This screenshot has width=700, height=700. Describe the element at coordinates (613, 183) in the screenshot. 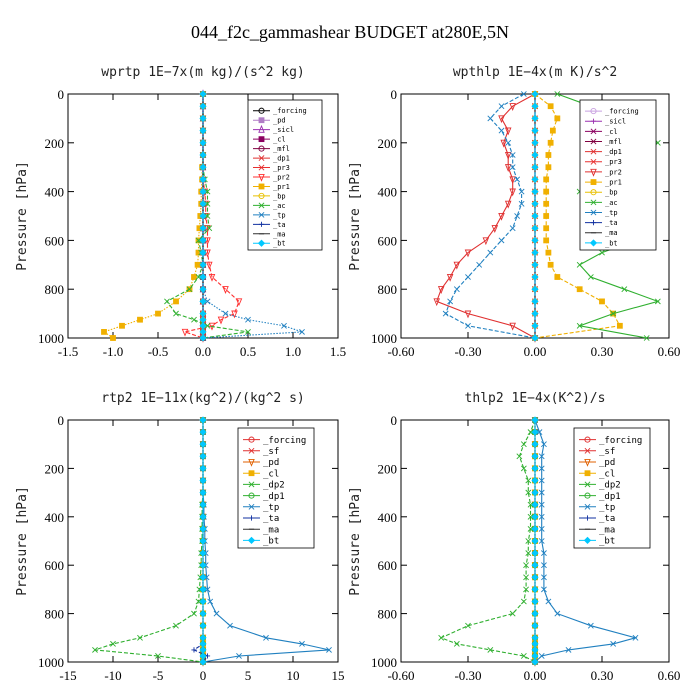

I see `legend-label: _pr1` at that location.